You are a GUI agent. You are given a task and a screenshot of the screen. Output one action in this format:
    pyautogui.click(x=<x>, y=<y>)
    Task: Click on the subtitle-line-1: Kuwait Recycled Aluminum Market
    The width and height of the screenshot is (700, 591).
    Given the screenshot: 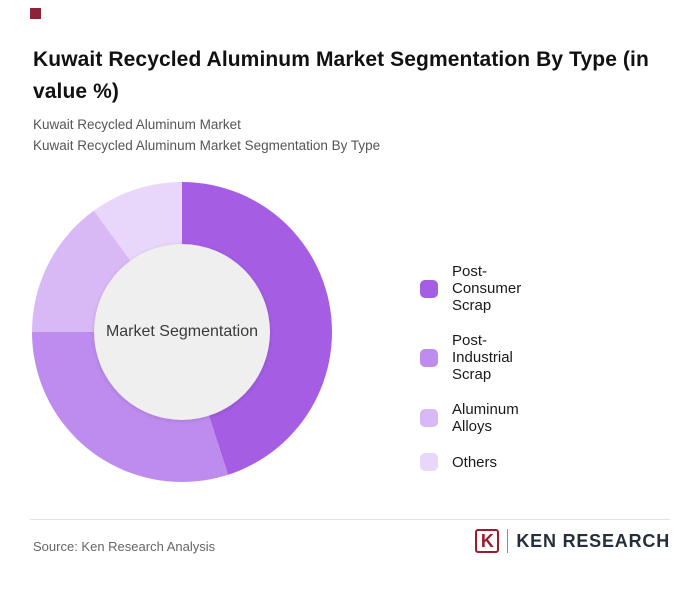 What is the action you would take?
    pyautogui.click(x=137, y=124)
    